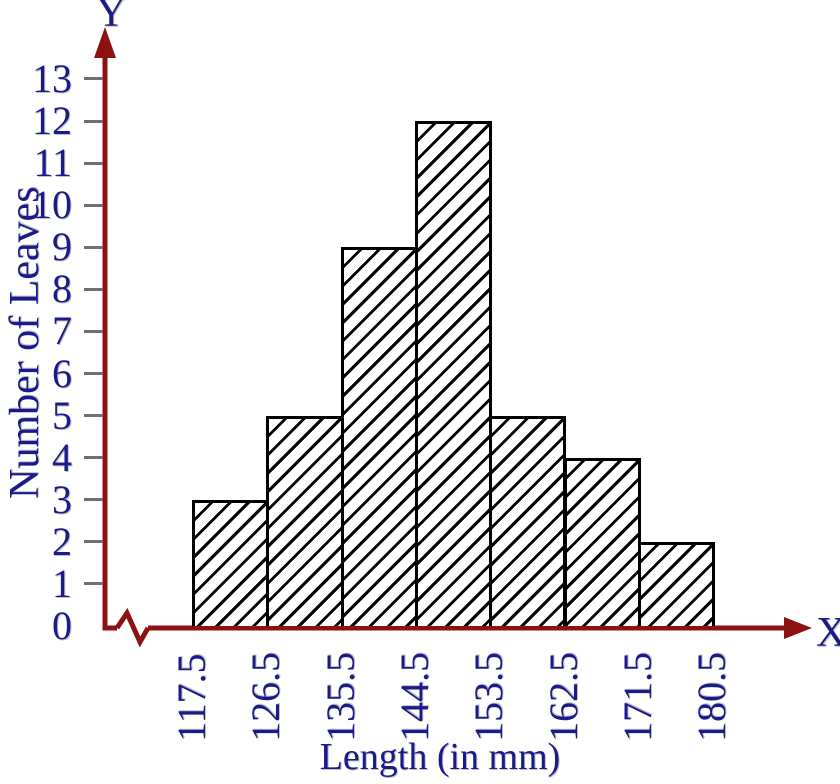 This screenshot has width=840, height=784. I want to click on x-tick-label: 126.5, so click(266, 697).